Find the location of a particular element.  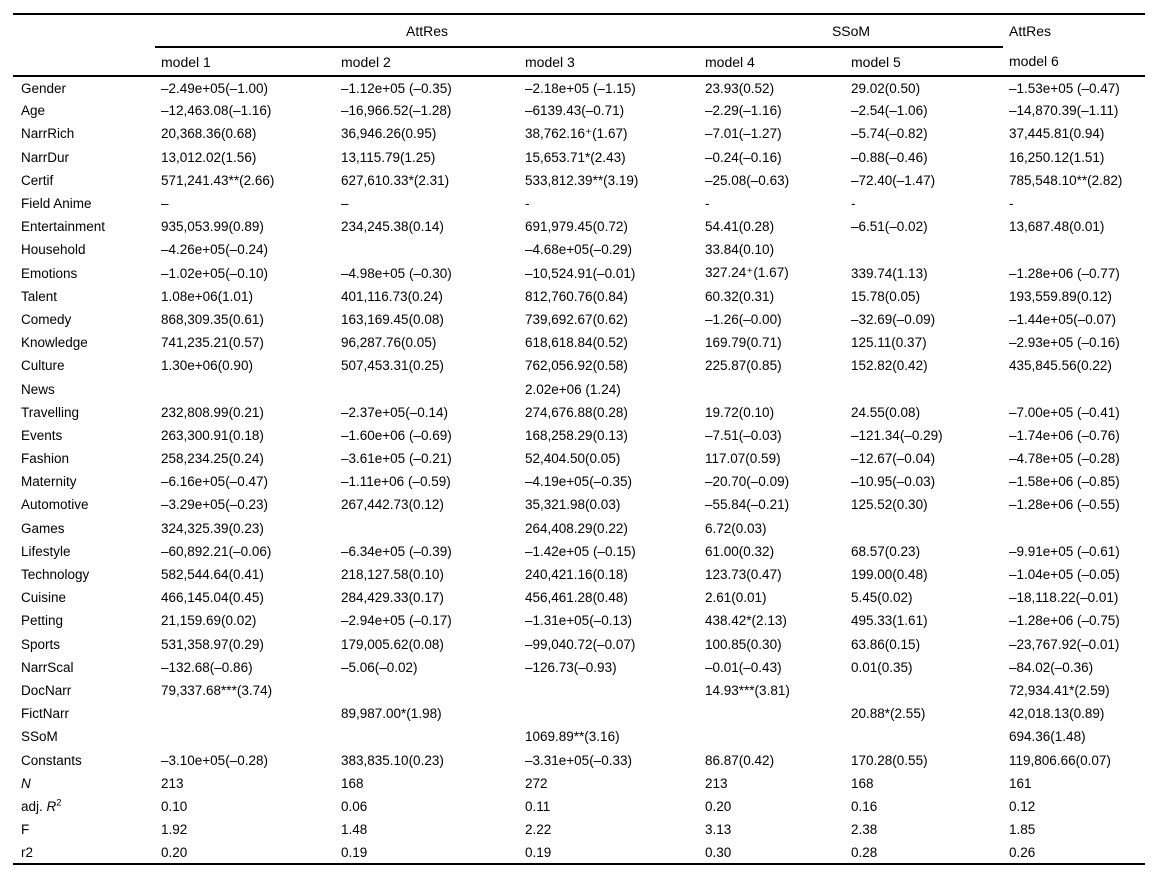

value-cell: 232,808.99(0.21) is located at coordinates (212, 412).